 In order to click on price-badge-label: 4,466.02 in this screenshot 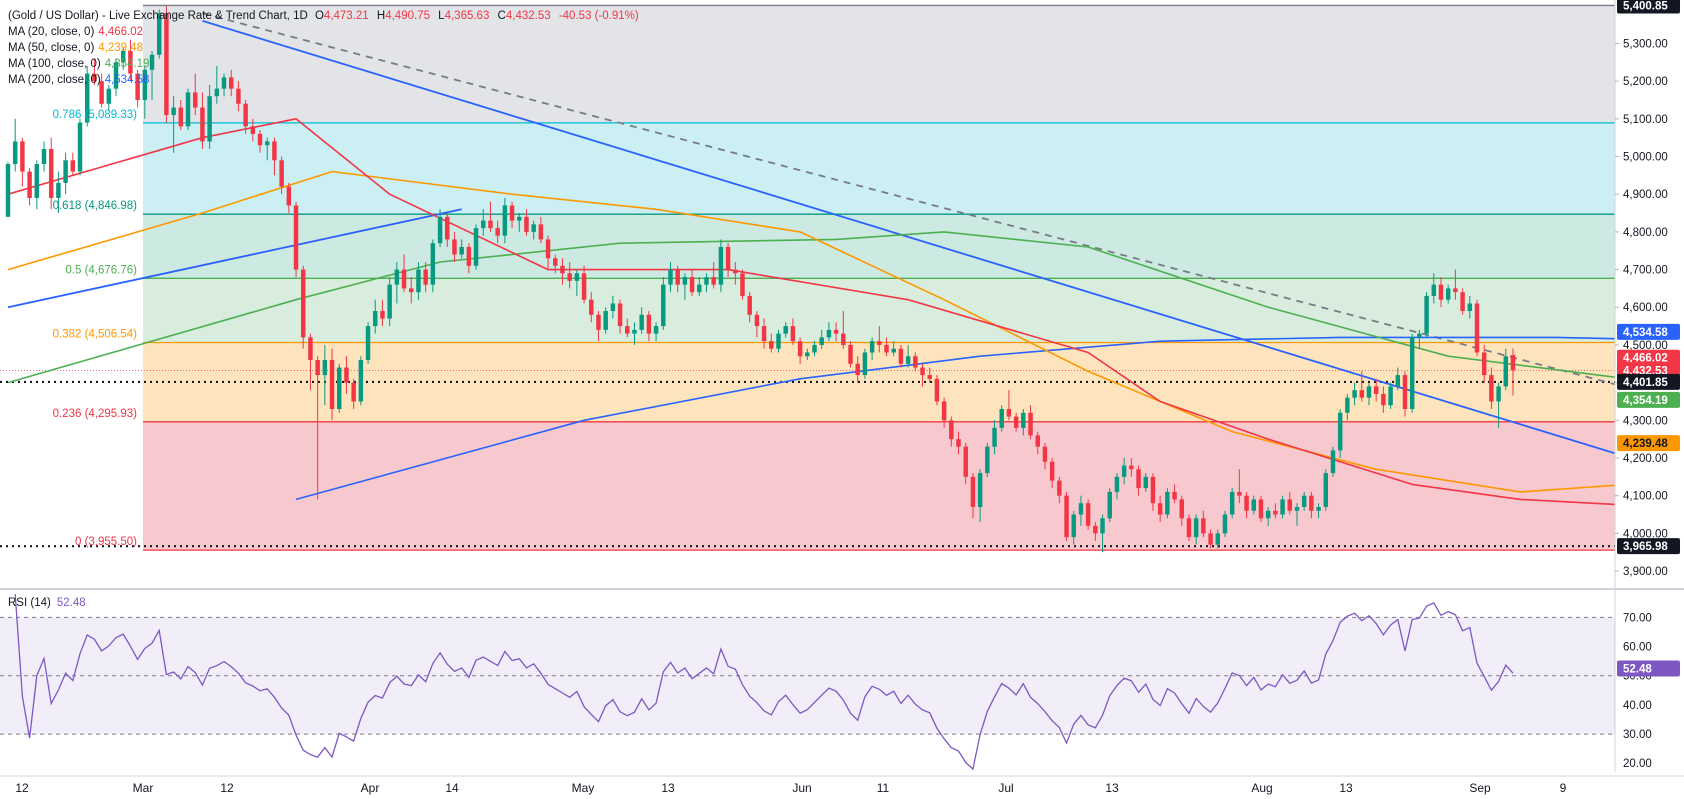, I will do `click(1645, 359)`.